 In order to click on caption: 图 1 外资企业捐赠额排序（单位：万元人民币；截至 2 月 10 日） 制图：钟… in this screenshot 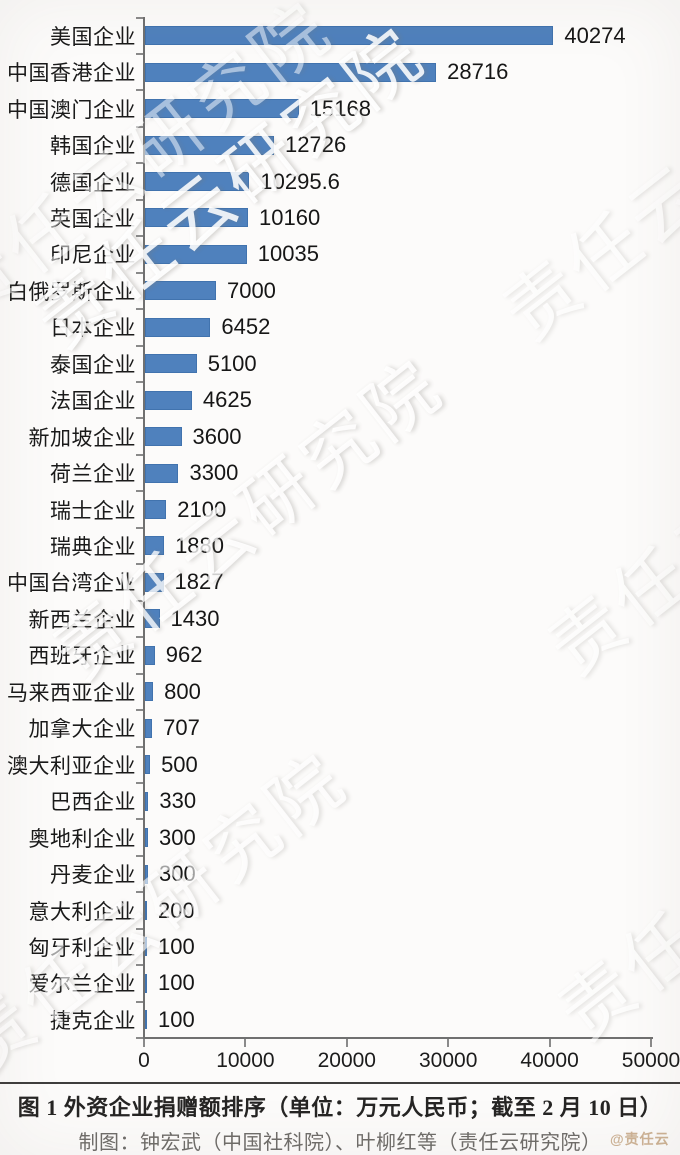, I will do `click(340, 1118)`.